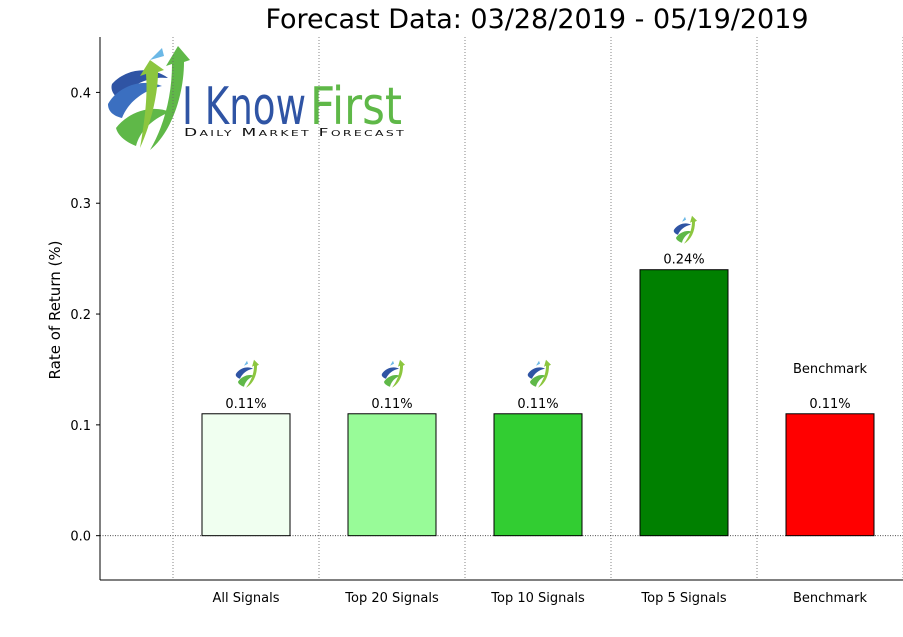  I want to click on bar-top-20-signals, so click(392, 475).